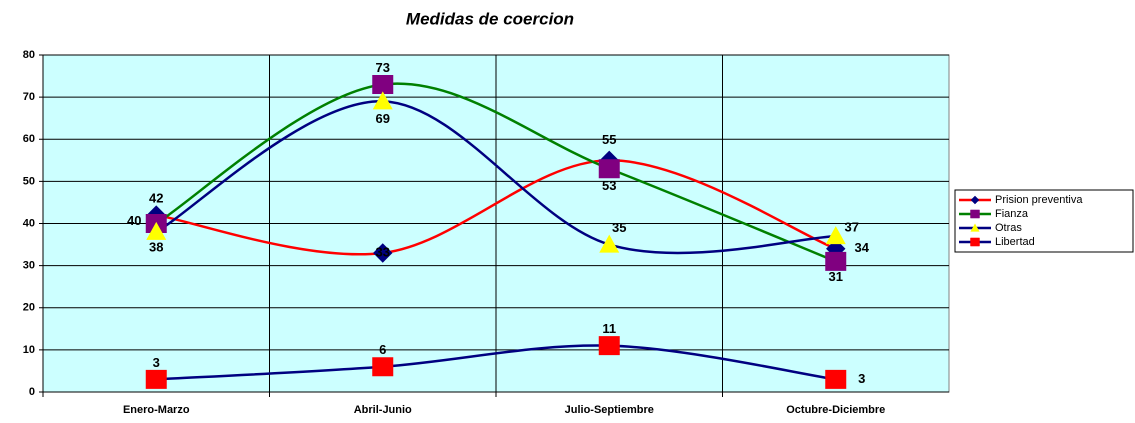  I want to click on x-tick-label: Julio-Septiembre, so click(609, 410).